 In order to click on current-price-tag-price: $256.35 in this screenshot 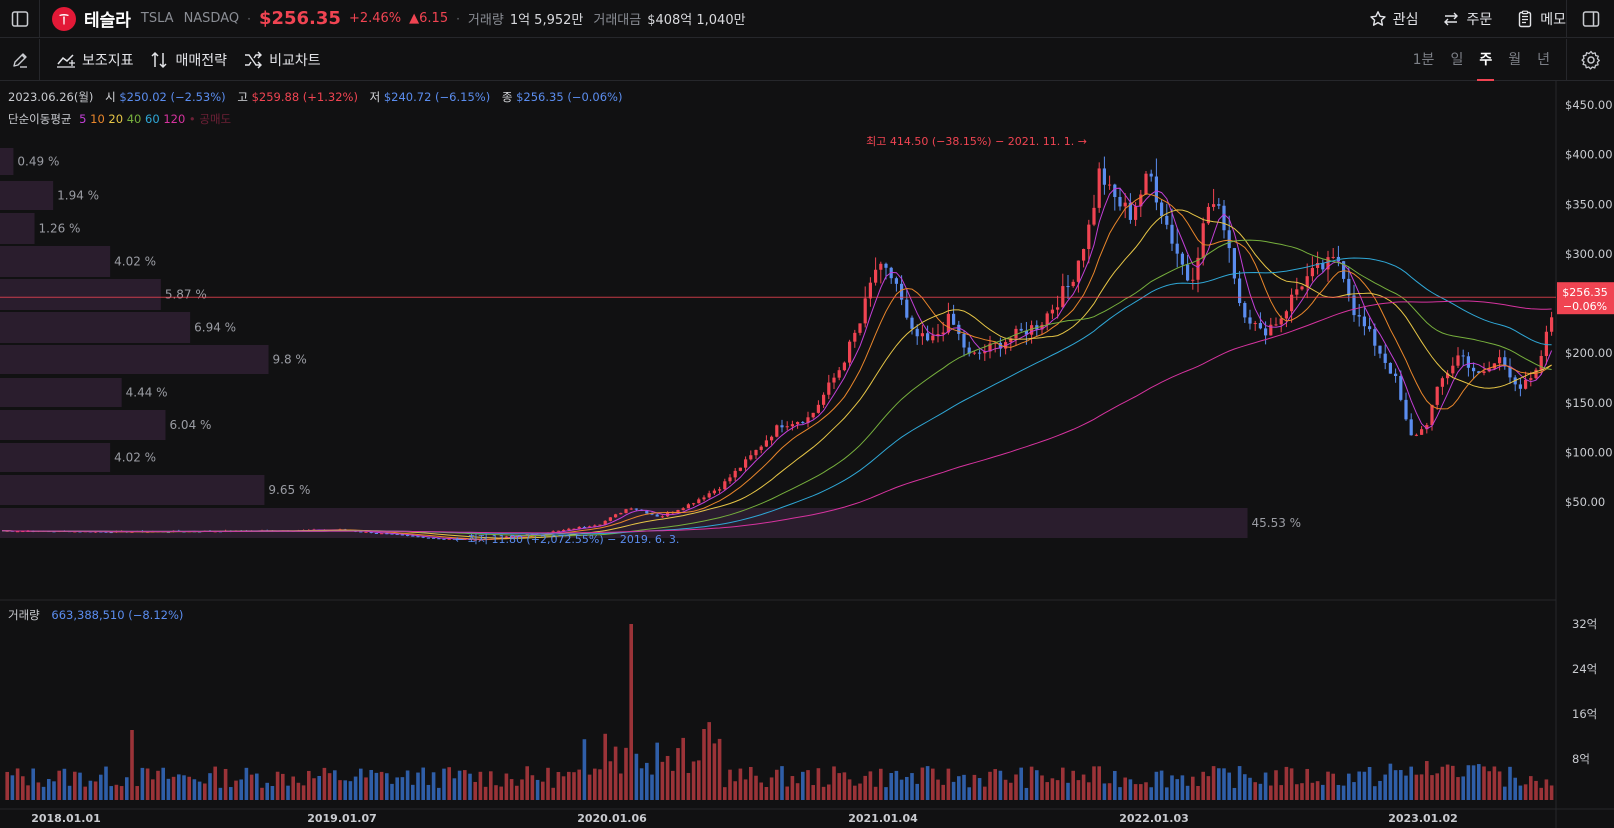, I will do `click(1585, 292)`.